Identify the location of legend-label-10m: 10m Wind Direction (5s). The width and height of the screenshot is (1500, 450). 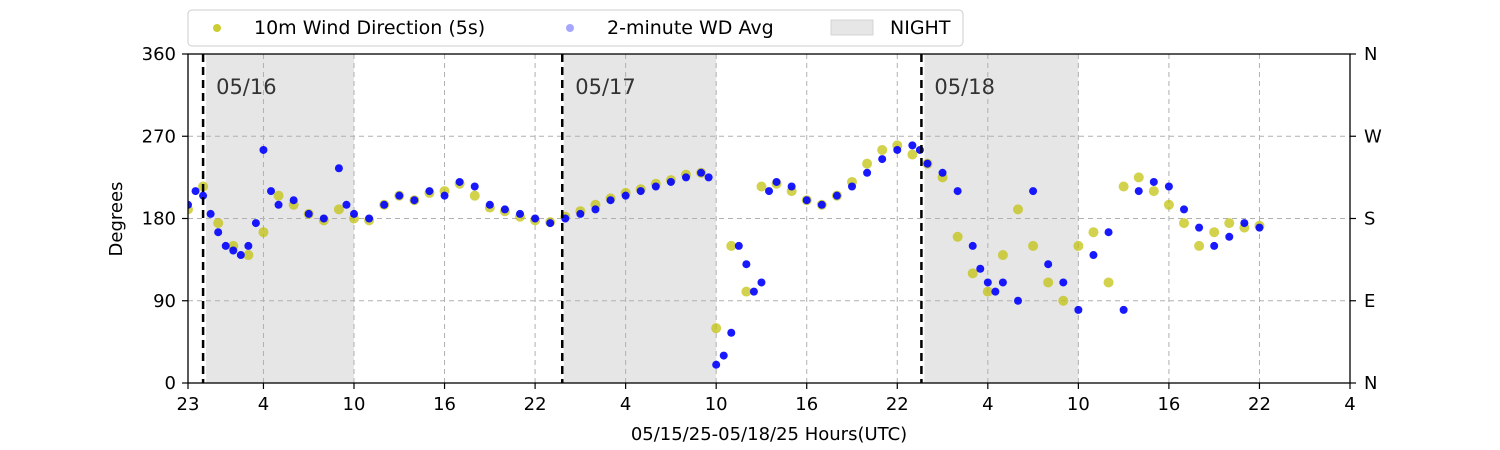
(369, 28).